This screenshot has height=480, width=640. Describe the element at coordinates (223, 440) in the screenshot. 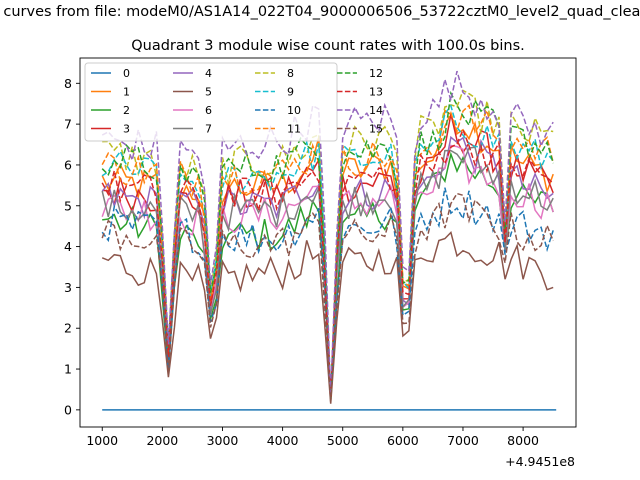

I see `x-tick-label: 3000` at that location.